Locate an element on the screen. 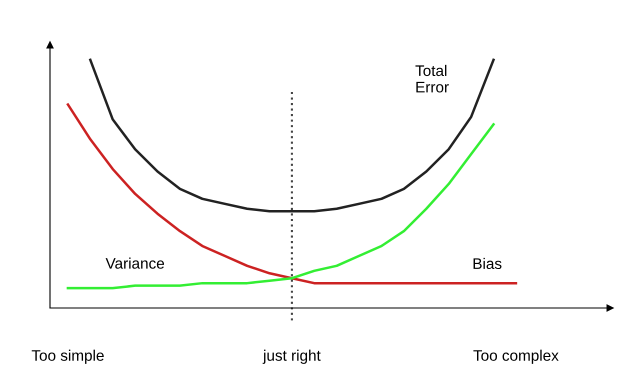  series-label: Total Error is located at coordinates (432, 78).